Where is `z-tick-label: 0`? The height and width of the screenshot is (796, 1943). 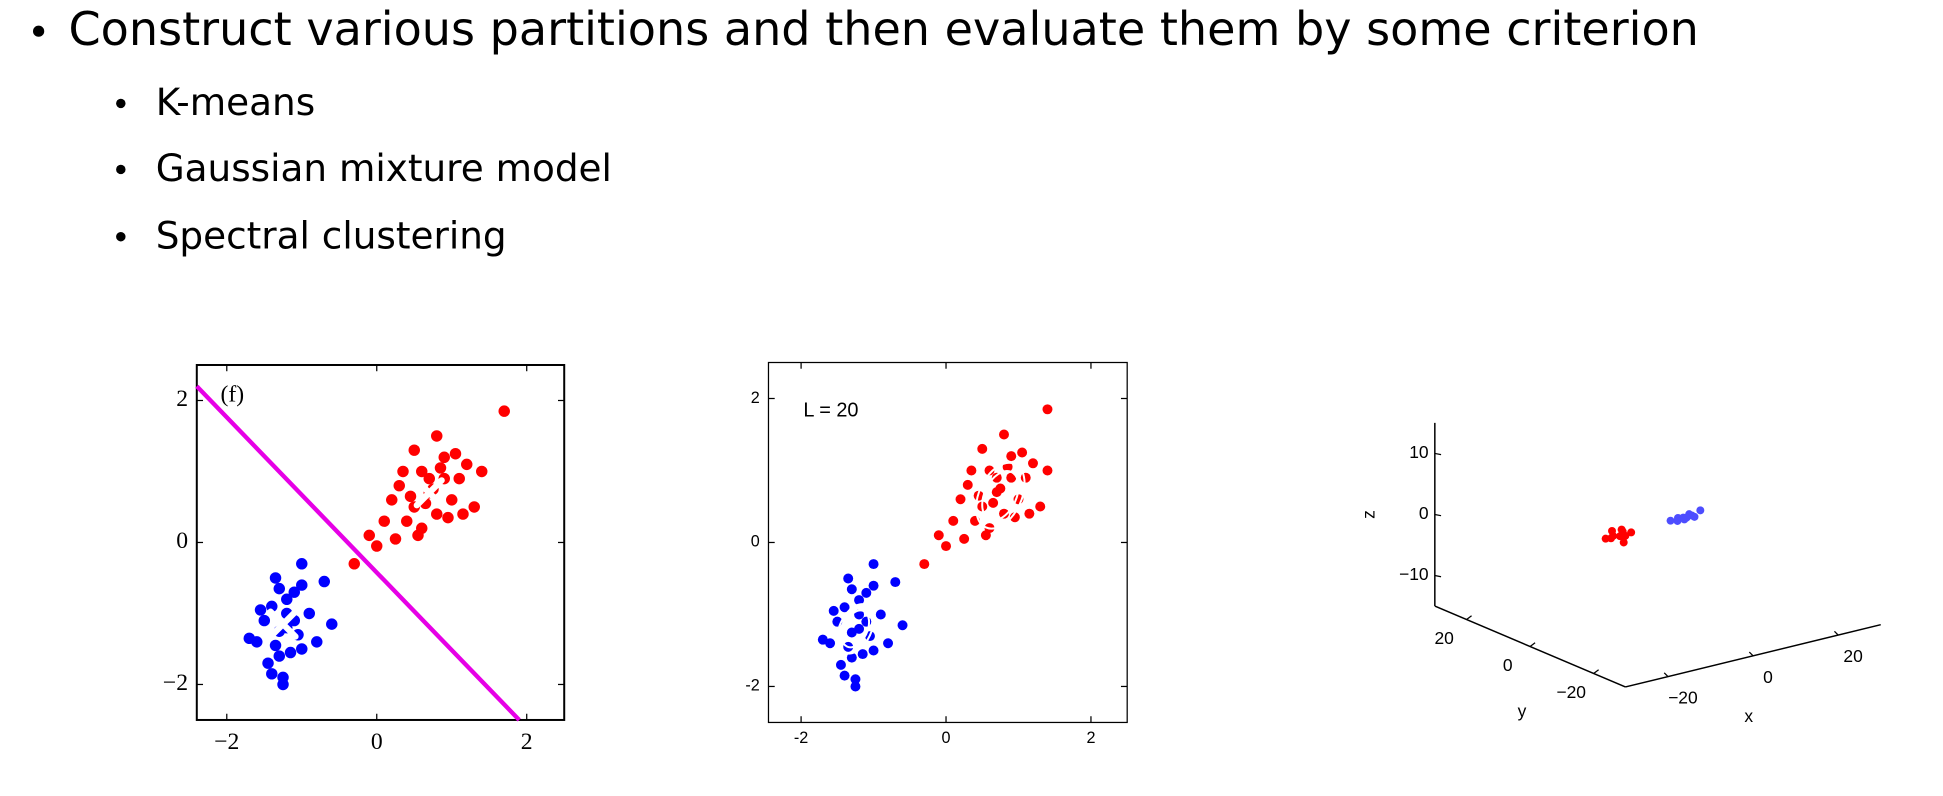
z-tick-label: 0 is located at coordinates (1424, 513).